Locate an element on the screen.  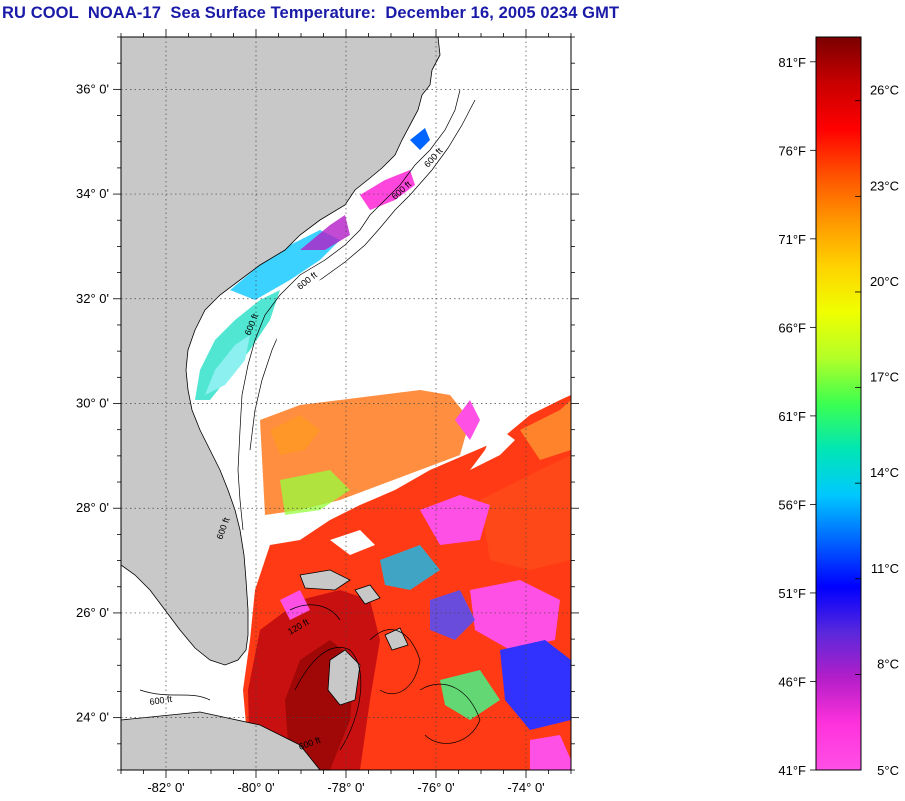
fahrenheit-label: 76°F is located at coordinates (792, 150).